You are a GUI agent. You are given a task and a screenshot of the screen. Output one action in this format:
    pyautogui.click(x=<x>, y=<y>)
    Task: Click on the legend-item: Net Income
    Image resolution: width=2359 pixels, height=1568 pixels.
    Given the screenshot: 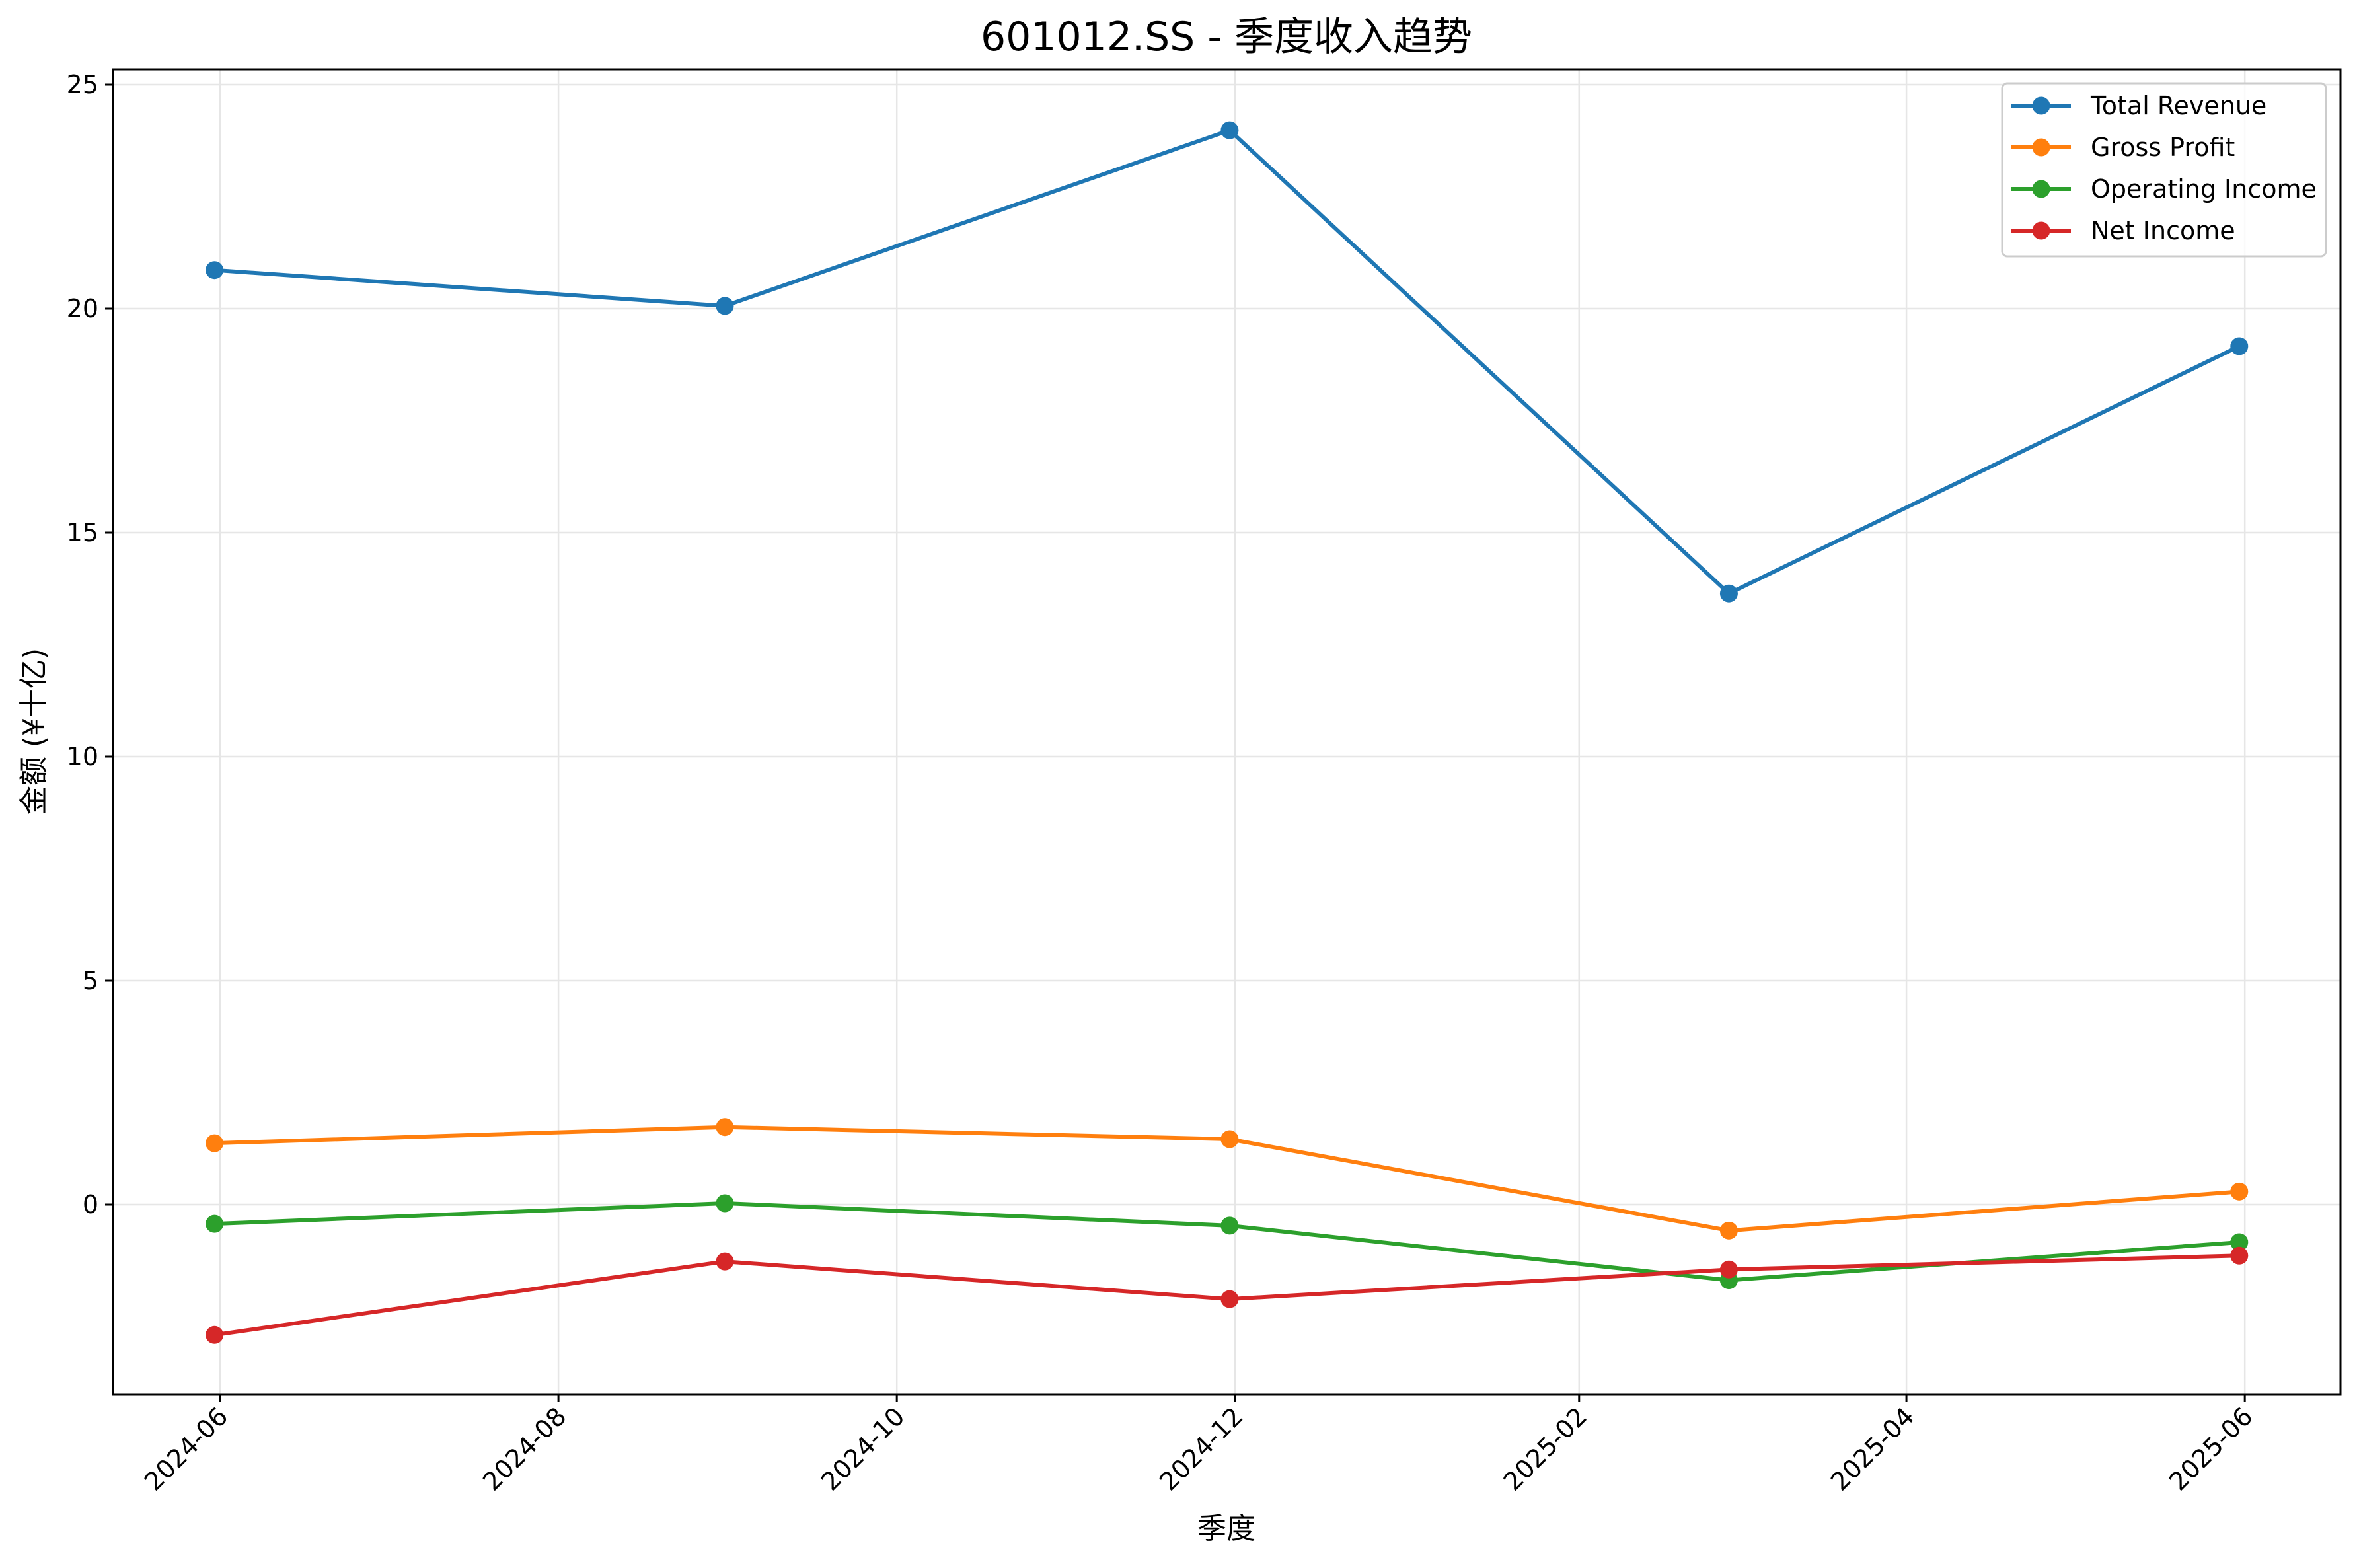 What is the action you would take?
    pyautogui.click(x=2123, y=231)
    